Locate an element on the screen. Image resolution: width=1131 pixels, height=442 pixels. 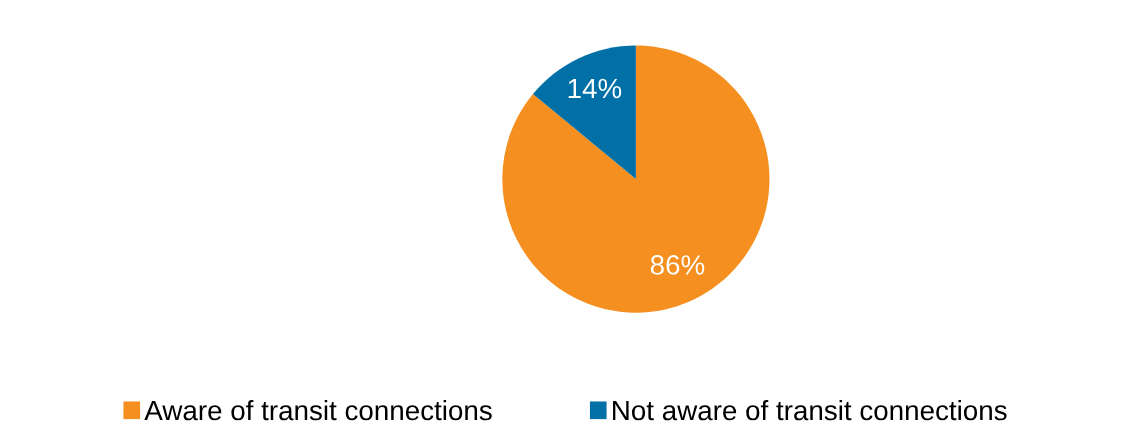
data-label: 14% is located at coordinates (595, 88).